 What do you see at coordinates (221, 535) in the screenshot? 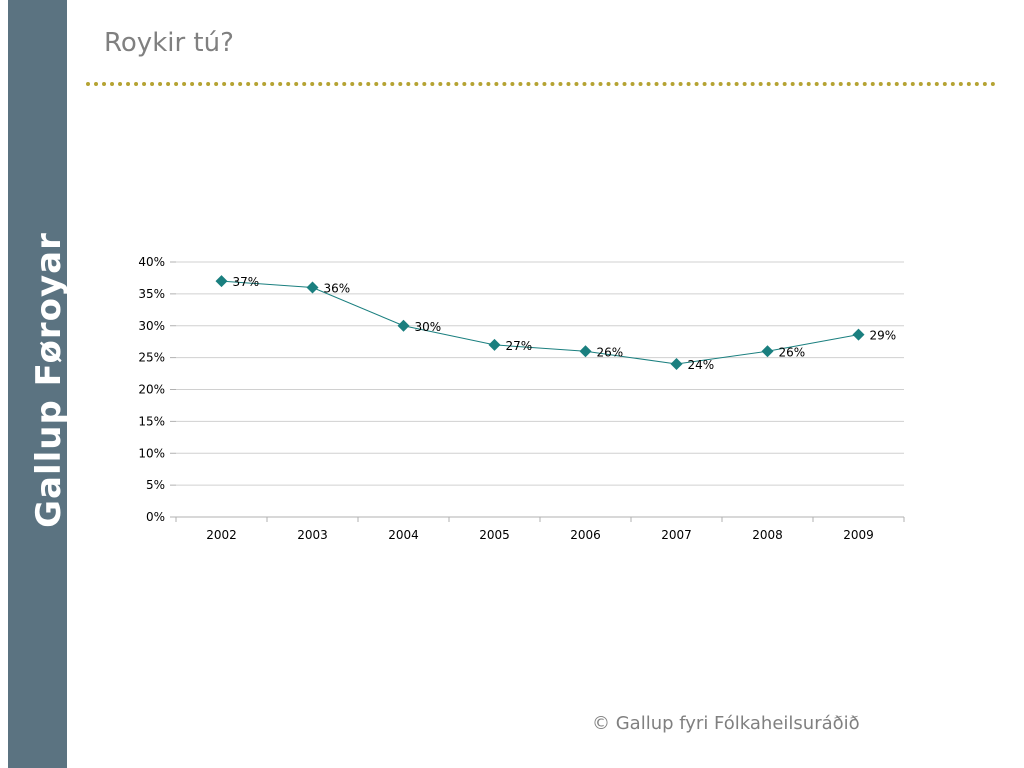
I see `x-tick-label: 2002` at bounding box center [221, 535].